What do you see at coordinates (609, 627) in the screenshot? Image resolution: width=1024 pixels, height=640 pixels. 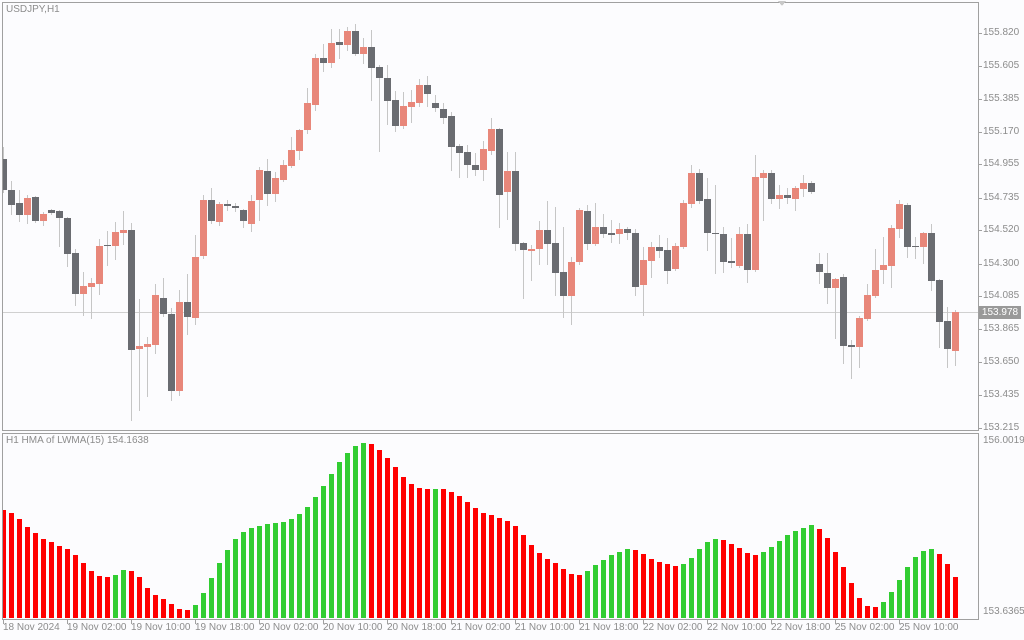 I see `time-axis-label: 21 Nov 18:00` at bounding box center [609, 627].